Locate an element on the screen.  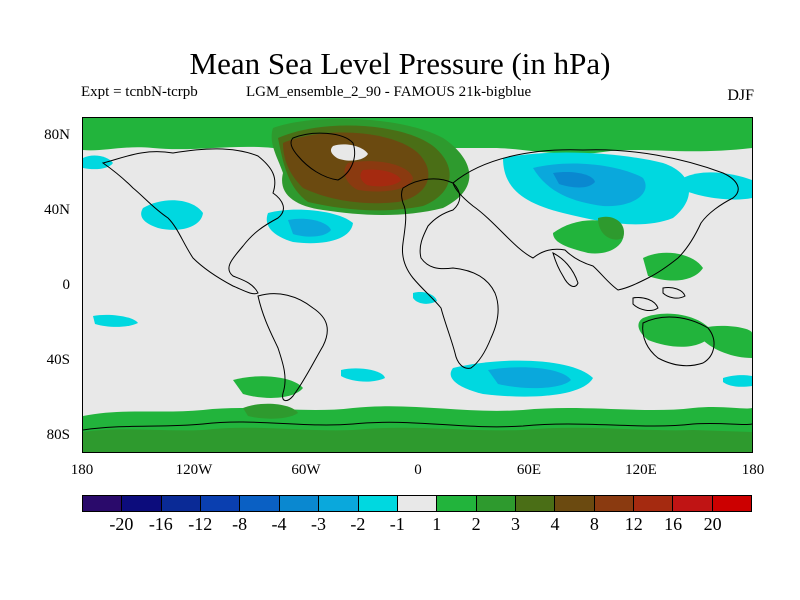
colorbar-label: 3 is located at coordinates (516, 524).